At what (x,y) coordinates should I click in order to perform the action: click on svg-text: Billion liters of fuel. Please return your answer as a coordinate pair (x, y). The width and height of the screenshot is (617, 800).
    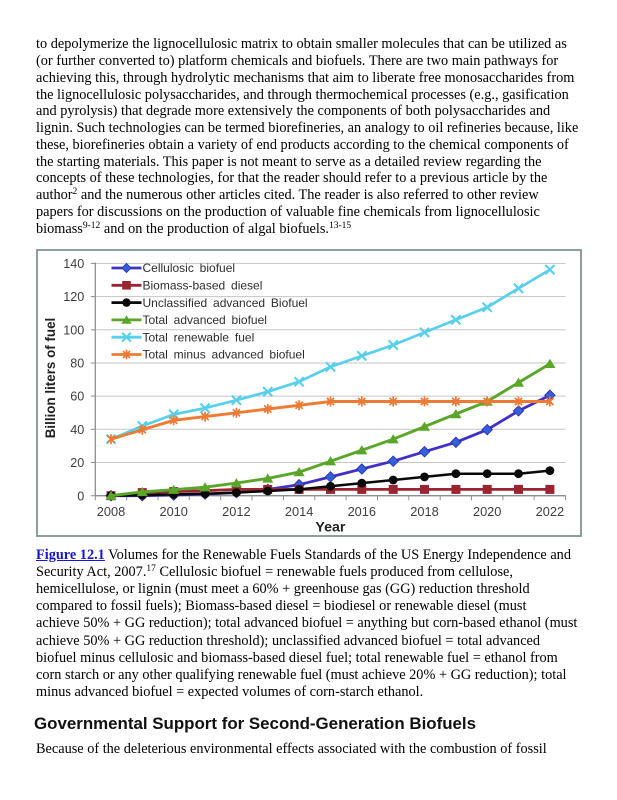
    Looking at the image, I should click on (50, 378).